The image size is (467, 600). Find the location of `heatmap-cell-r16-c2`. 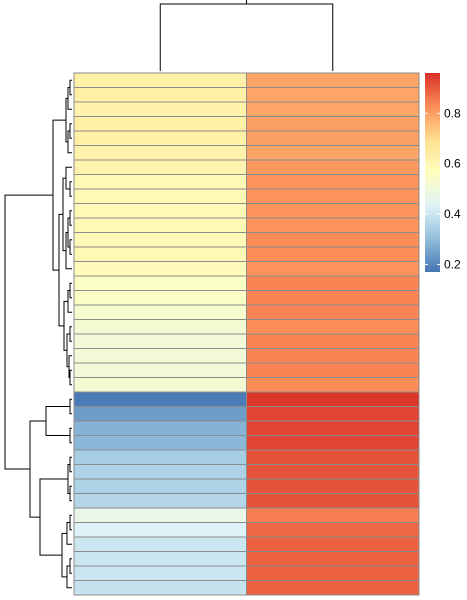

heatmap-cell-r16-c2 is located at coordinates (333, 298).